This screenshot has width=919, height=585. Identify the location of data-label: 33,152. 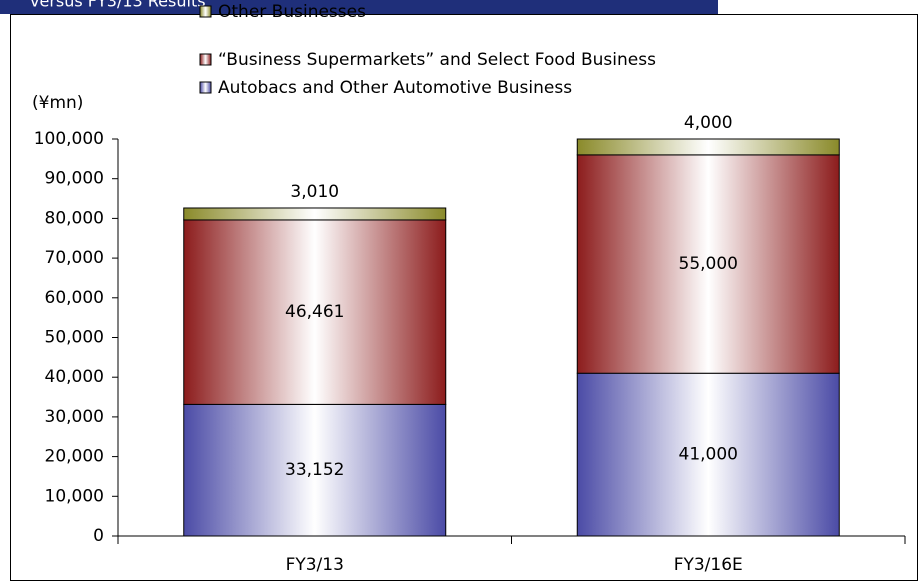
(314, 470).